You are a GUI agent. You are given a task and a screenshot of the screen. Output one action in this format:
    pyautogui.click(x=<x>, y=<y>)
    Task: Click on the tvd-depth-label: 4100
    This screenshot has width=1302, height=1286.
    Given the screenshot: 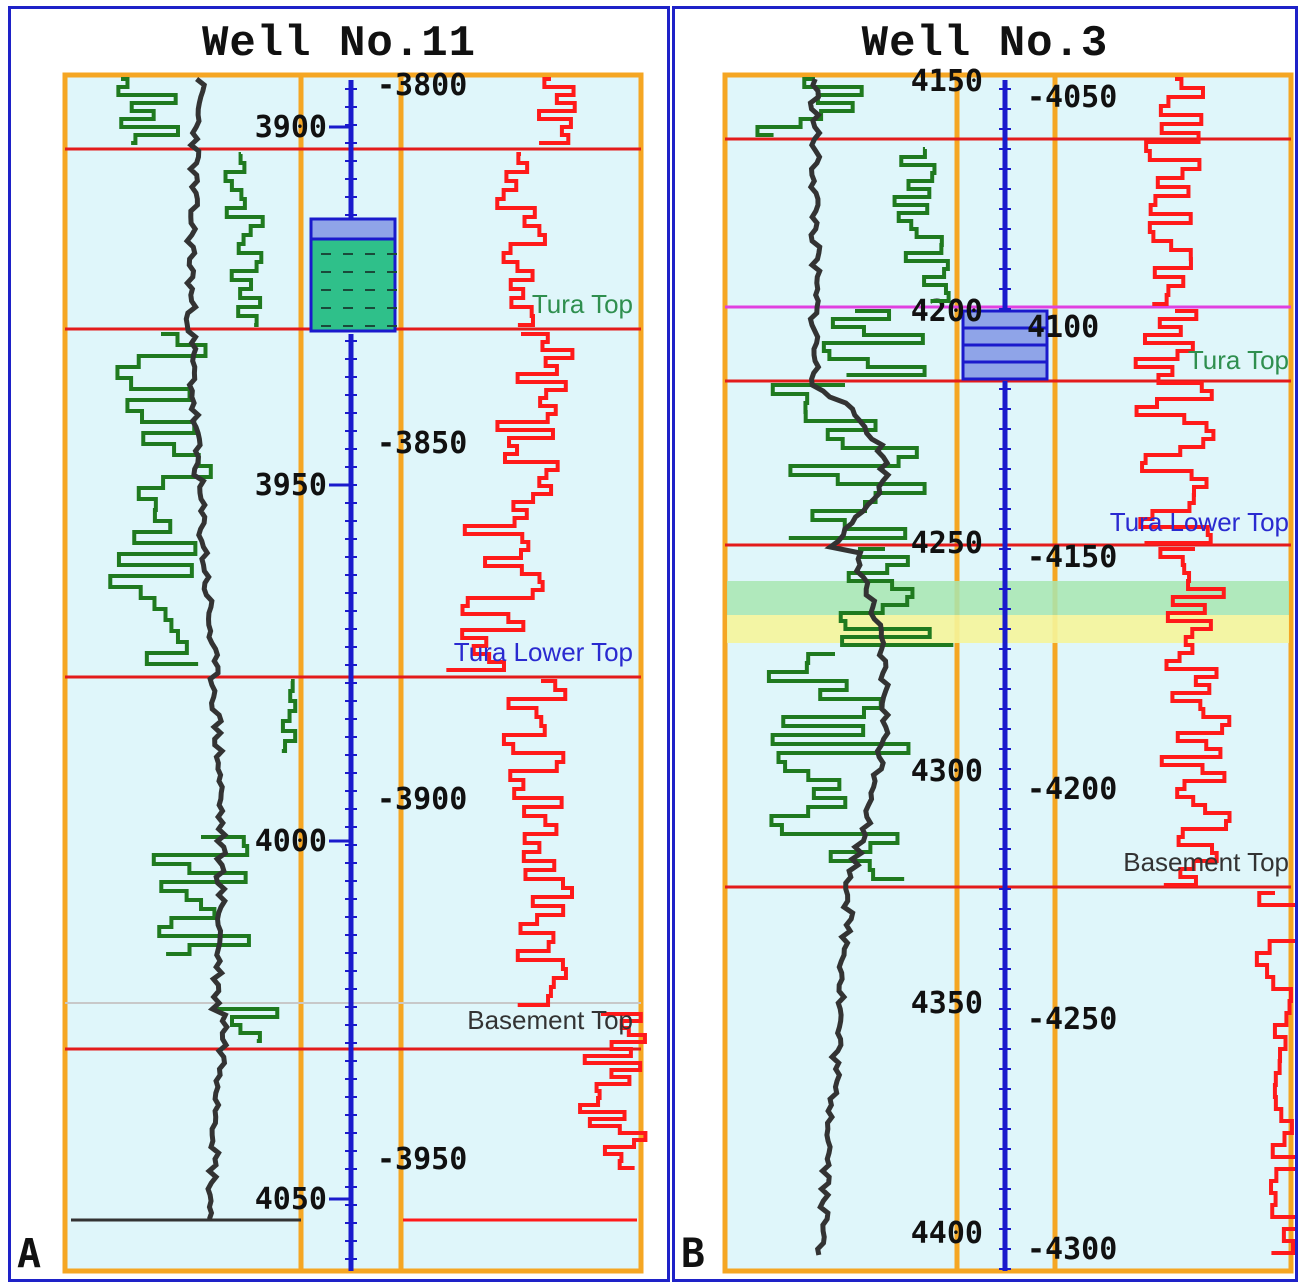 What is the action you would take?
    pyautogui.click(x=1063, y=327)
    